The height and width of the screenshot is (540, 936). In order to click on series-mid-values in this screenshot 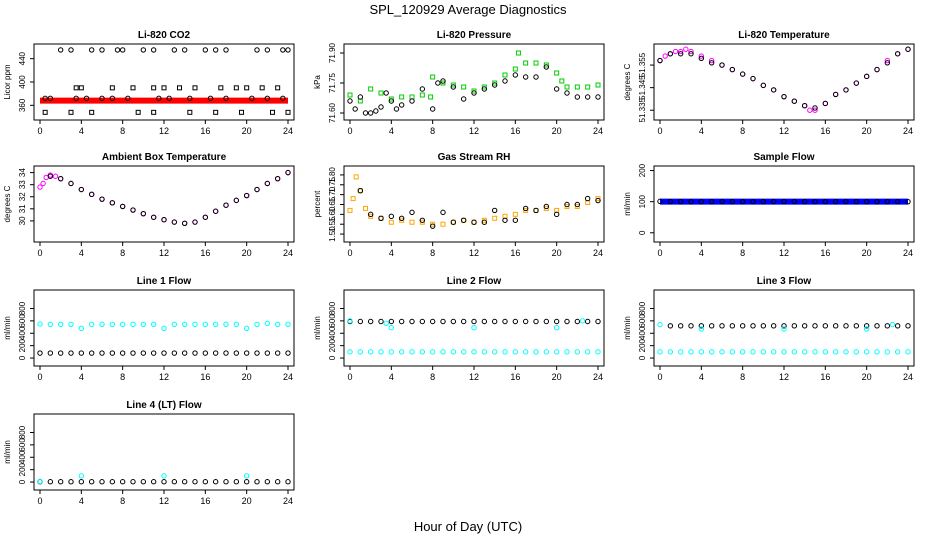, I will do `click(177, 88)`.